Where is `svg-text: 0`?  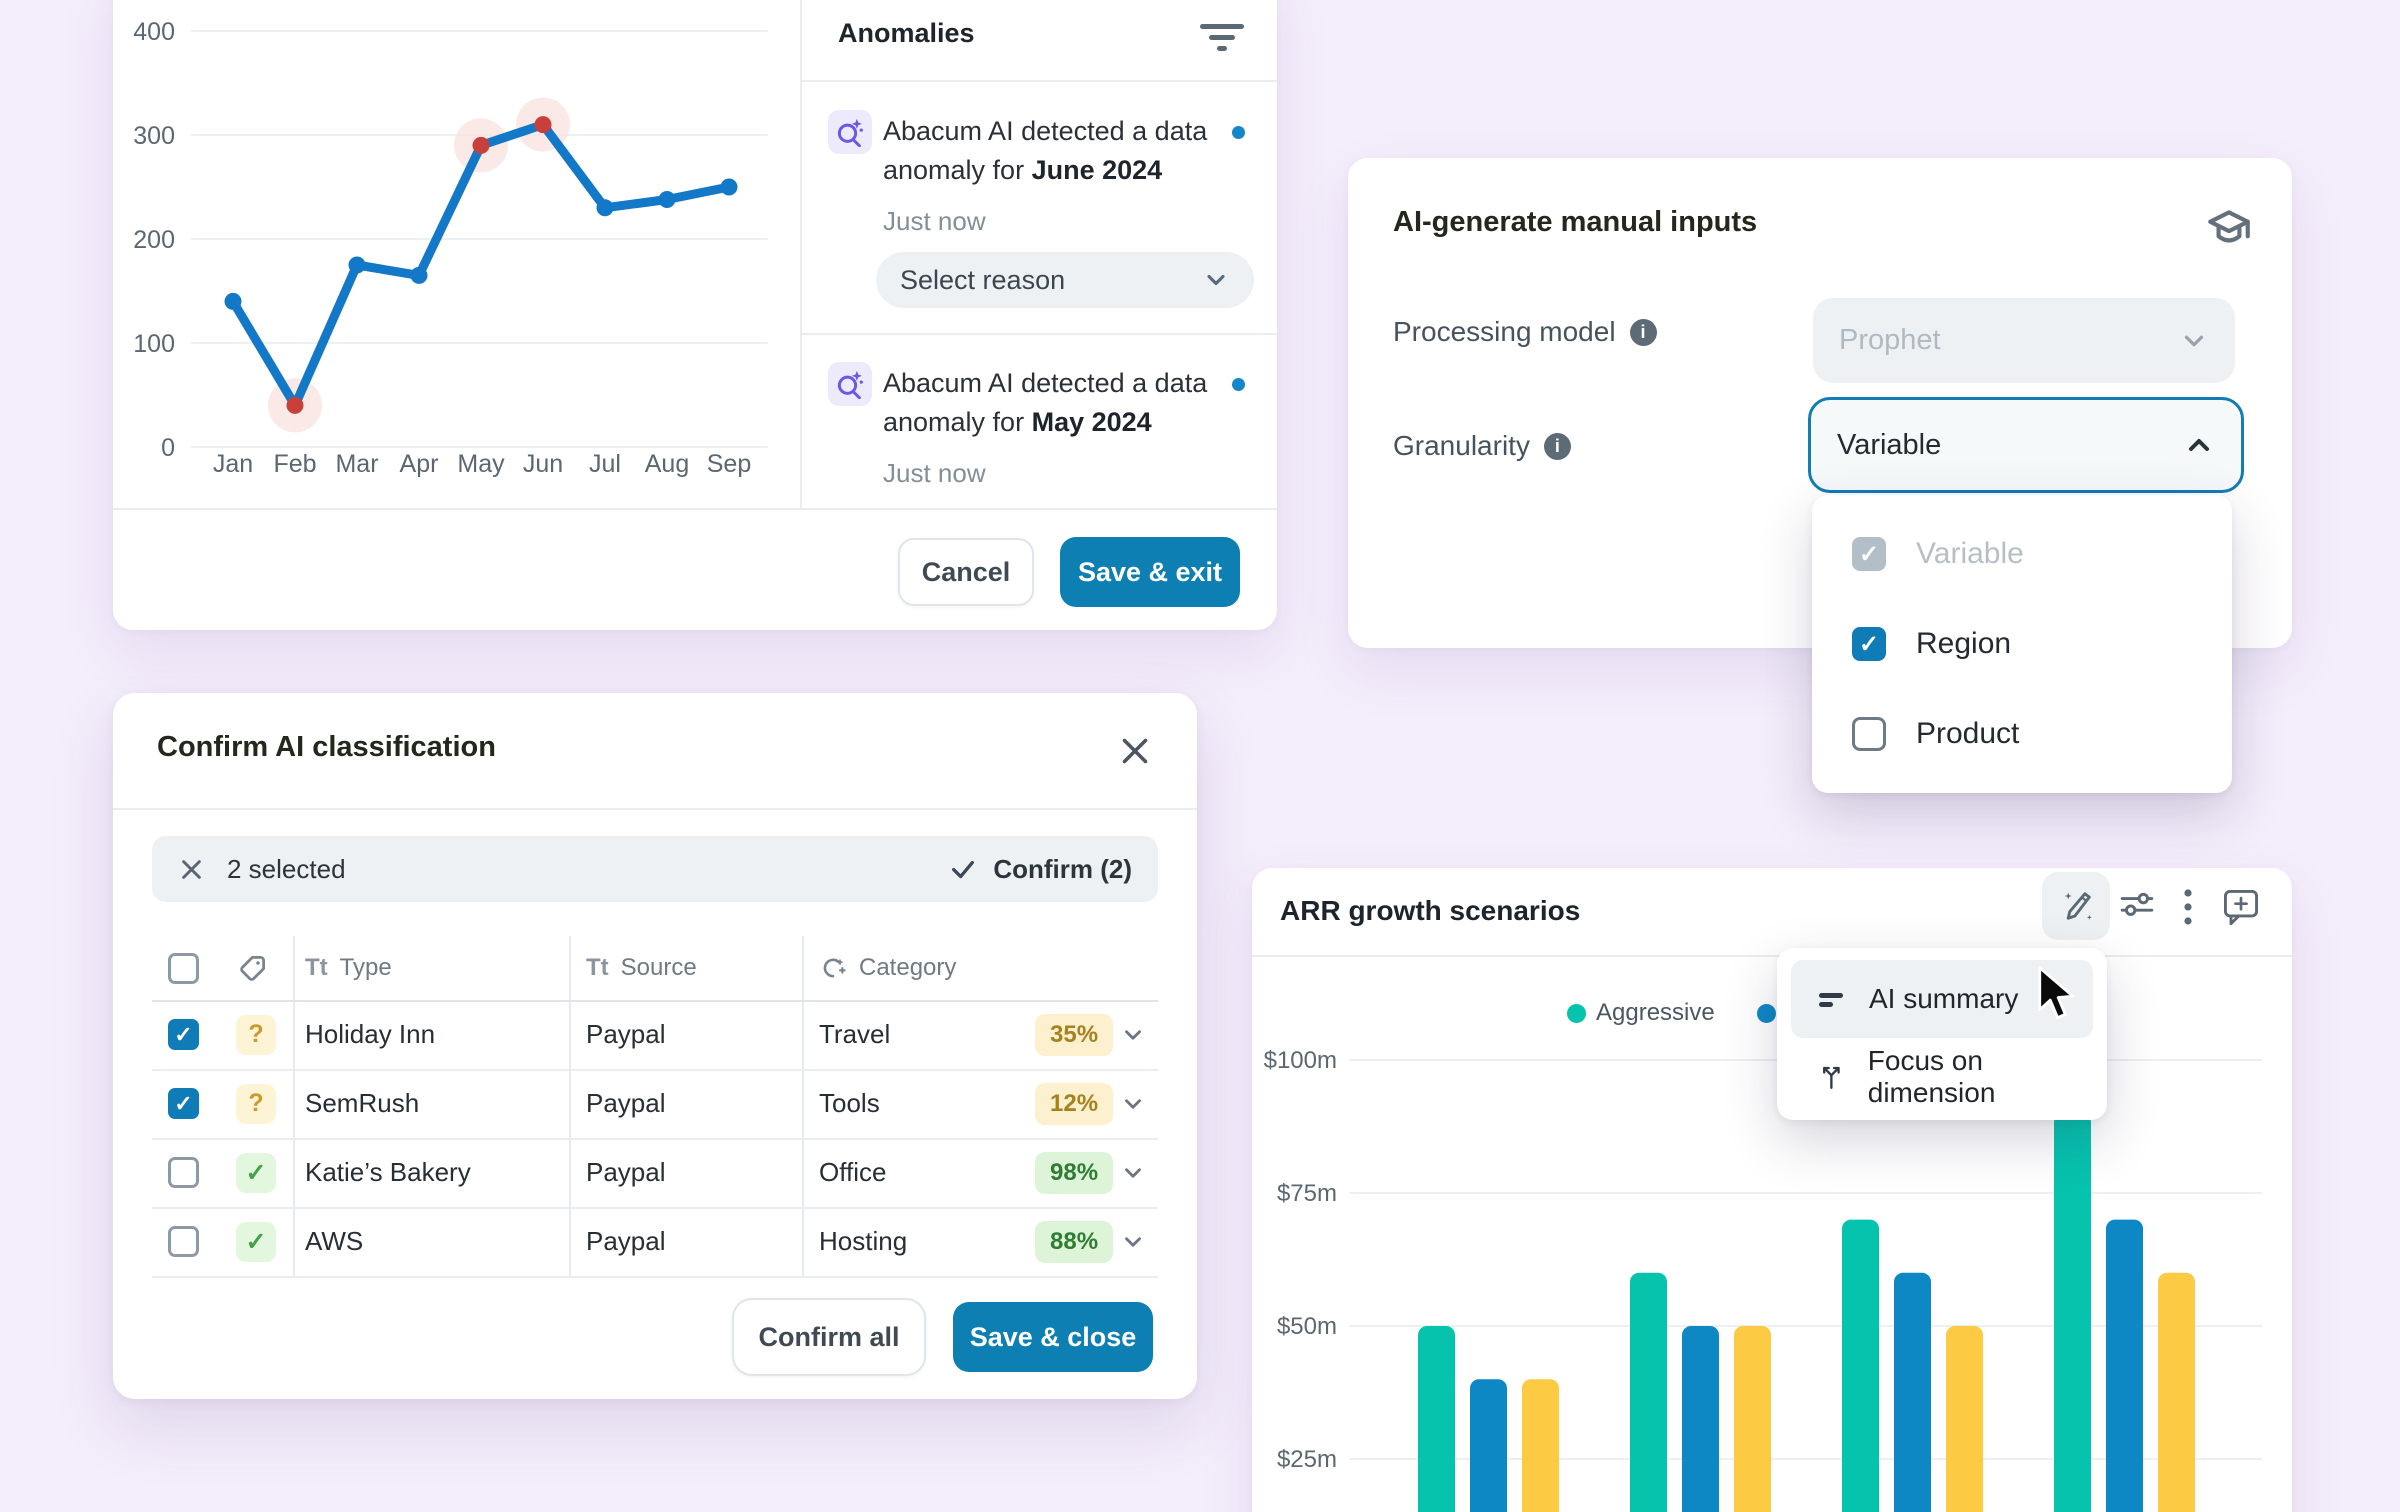 svg-text: 0 is located at coordinates (168, 448).